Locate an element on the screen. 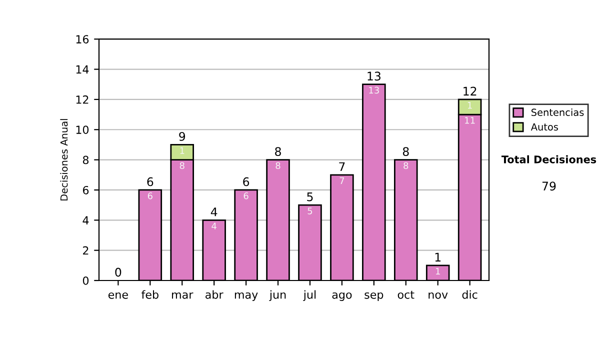 Image resolution: width=600 pixels, height=340 pixels. total-label: 9 is located at coordinates (182, 136).